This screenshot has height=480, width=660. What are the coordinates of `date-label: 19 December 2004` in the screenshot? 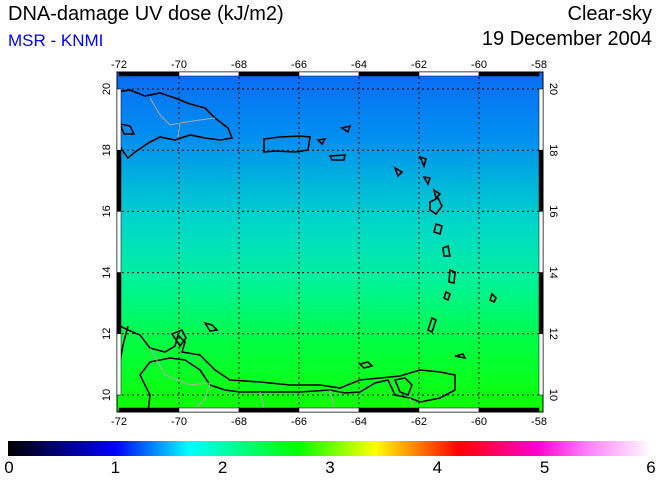 It's located at (566, 39).